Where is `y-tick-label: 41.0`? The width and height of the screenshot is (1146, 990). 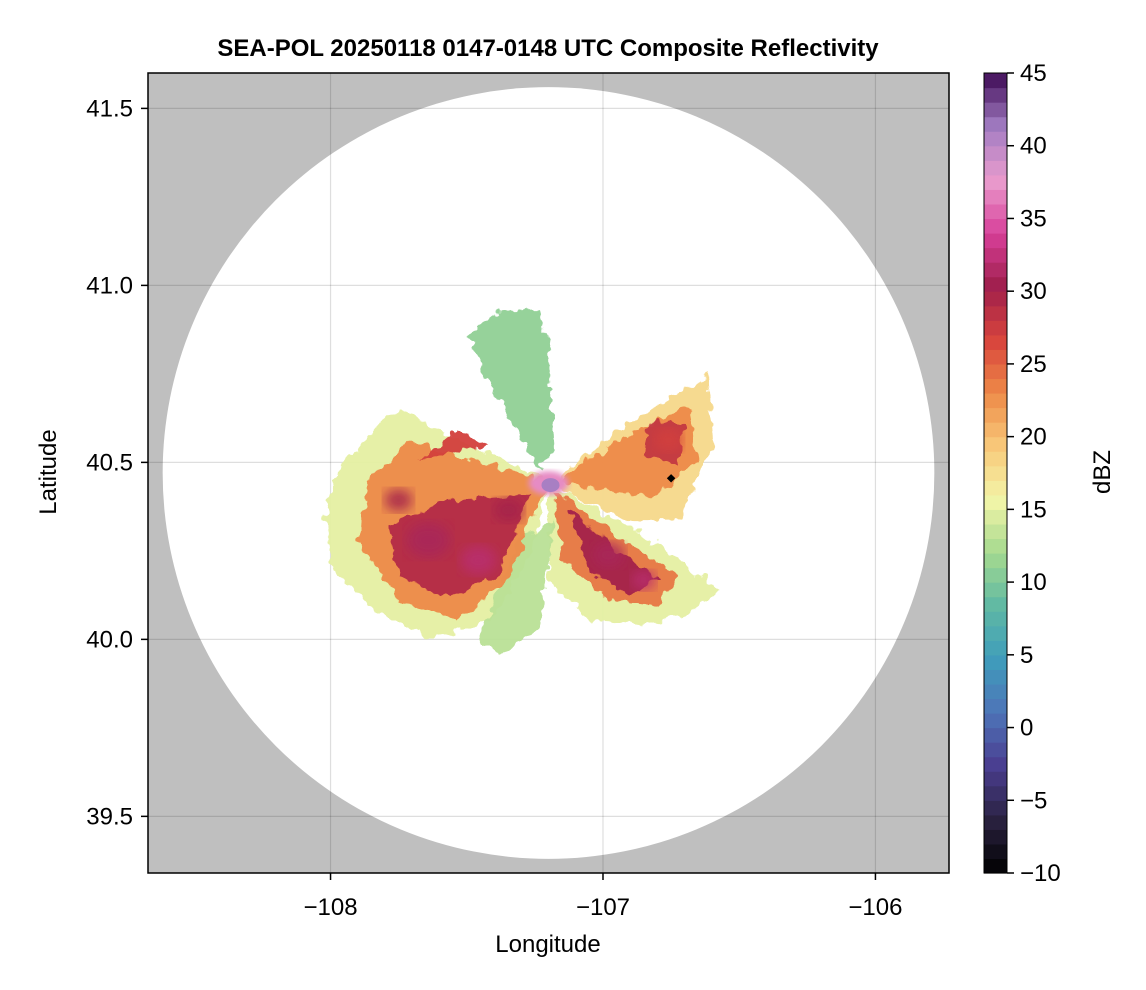
y-tick-label: 41.0 is located at coordinates (109, 285).